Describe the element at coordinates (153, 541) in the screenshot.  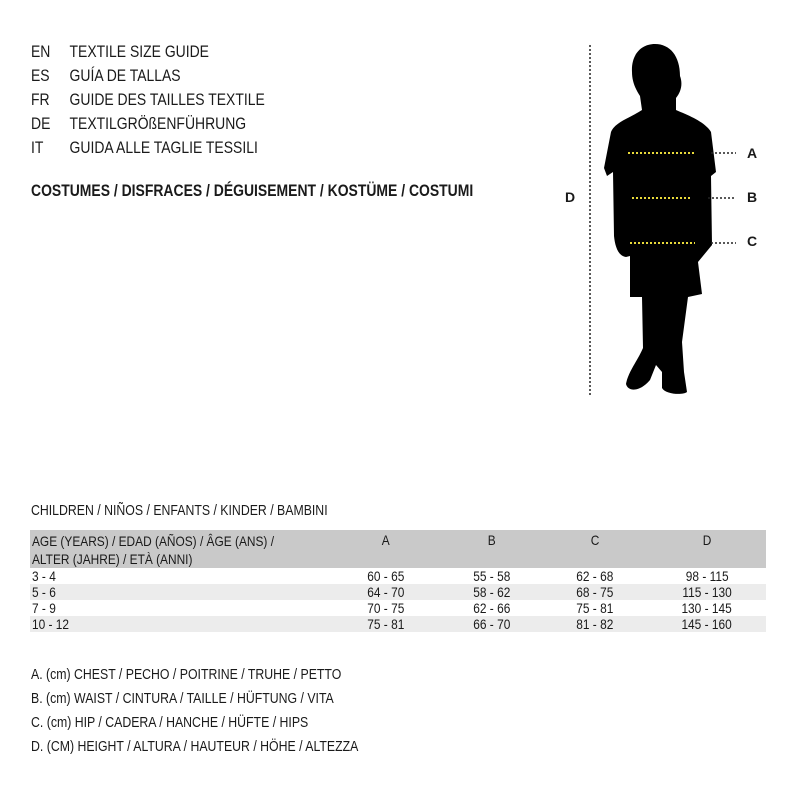
I see `age-header-line1: AGE (YEARS) / EDAD (AÑOS) / ÂGE (ANS) /` at that location.